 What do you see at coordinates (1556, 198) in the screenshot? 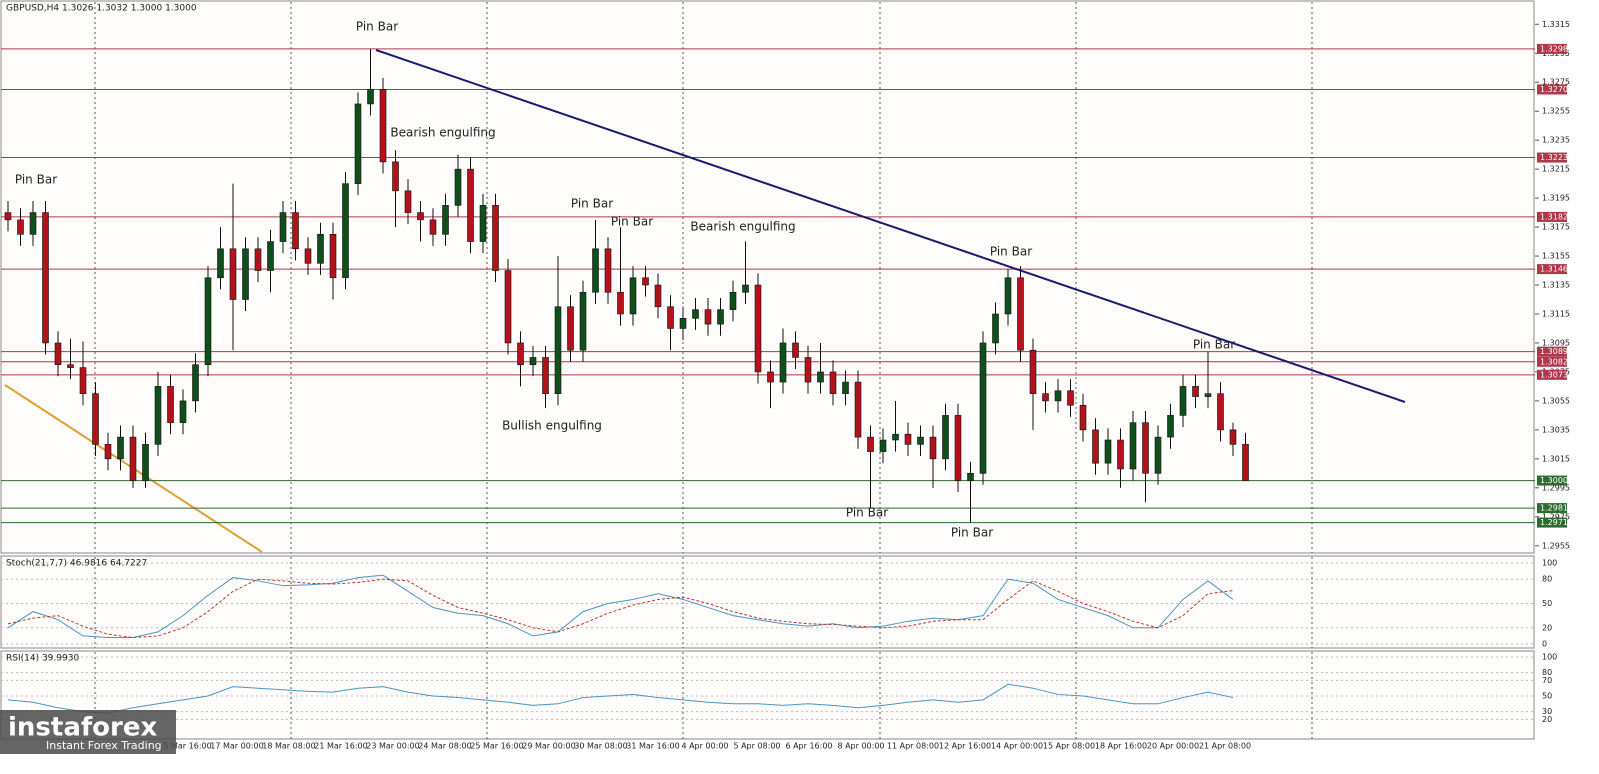
I see `y-tick-label: 1.3195` at bounding box center [1556, 198].